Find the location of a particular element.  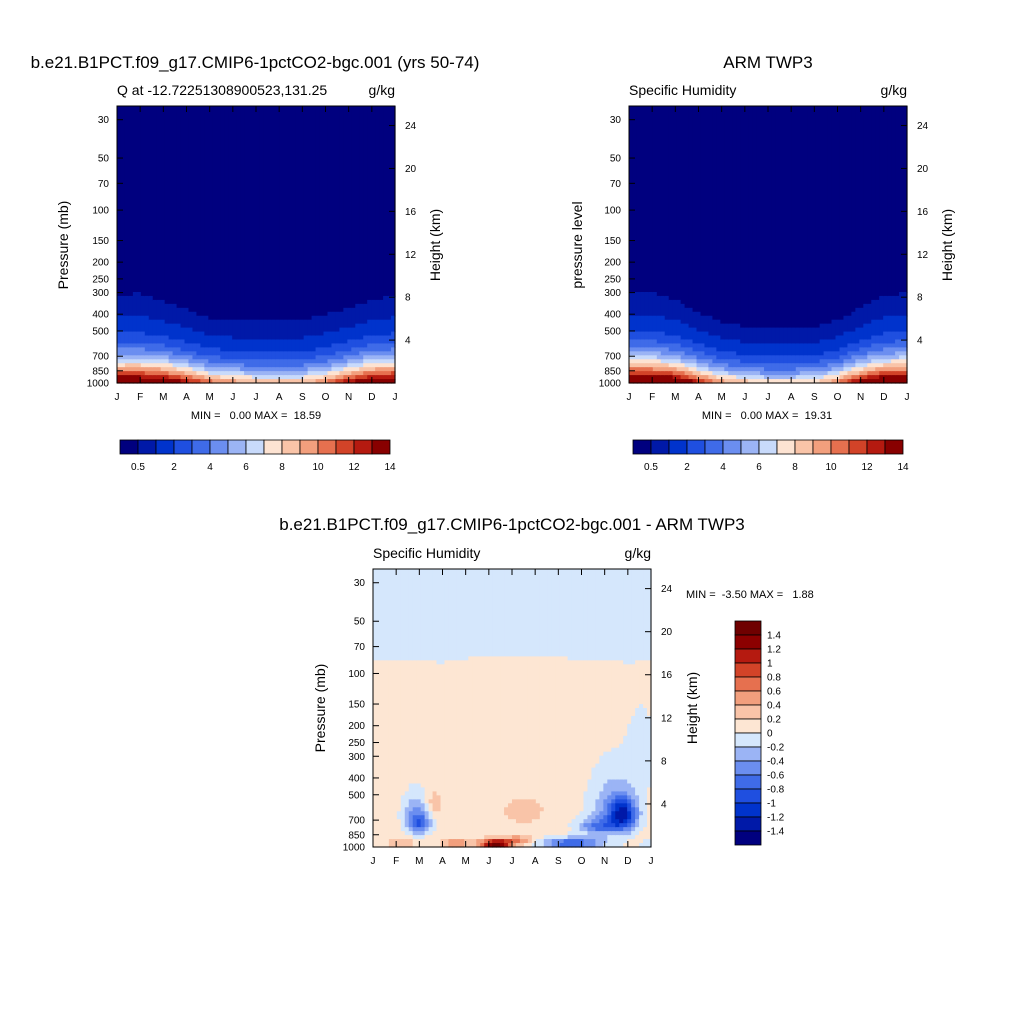

y-tick-label: 850 is located at coordinates (356, 835).